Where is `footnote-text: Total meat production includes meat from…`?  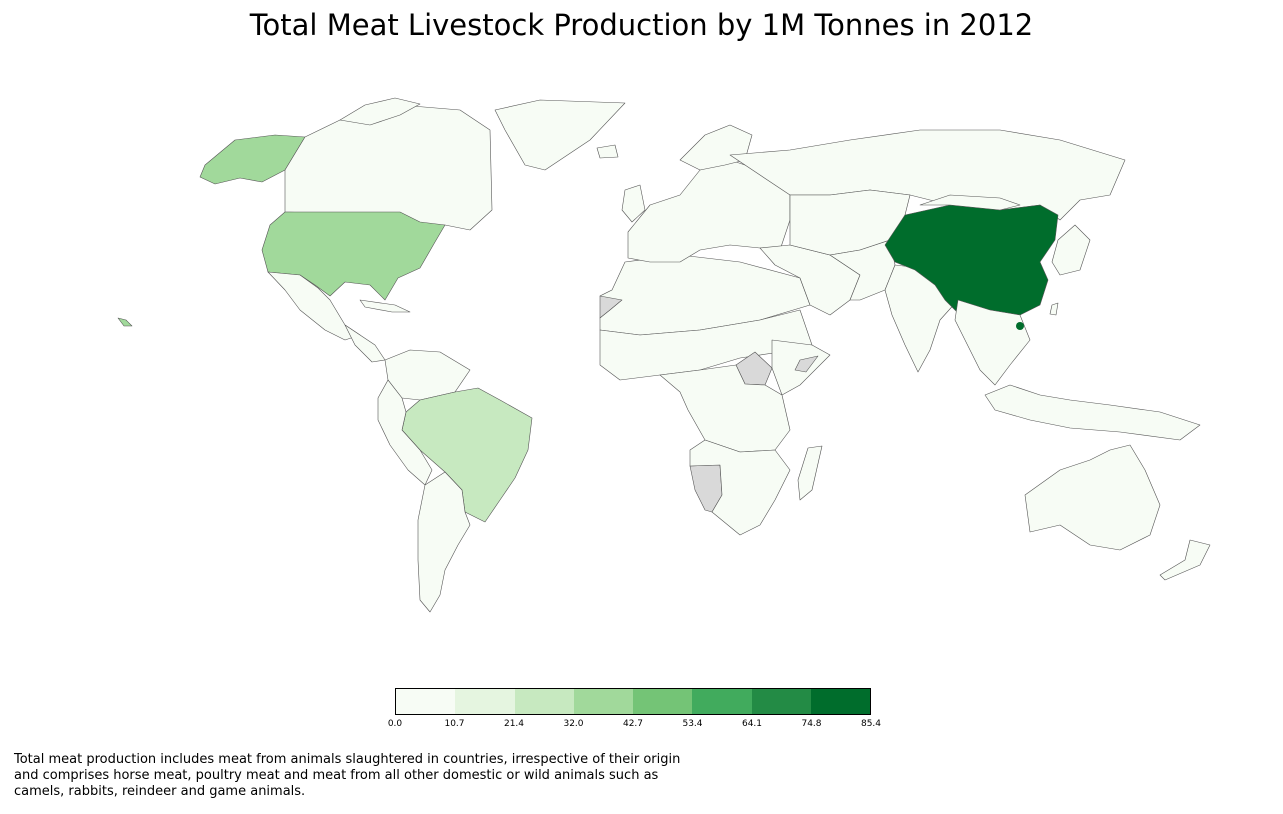 footnote-text: Total meat production includes meat from… is located at coordinates (347, 775).